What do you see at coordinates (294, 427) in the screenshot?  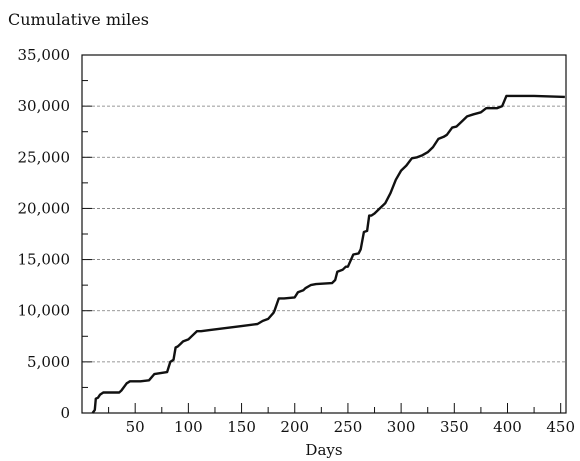 I see `x-tick-label: 200` at bounding box center [294, 427].